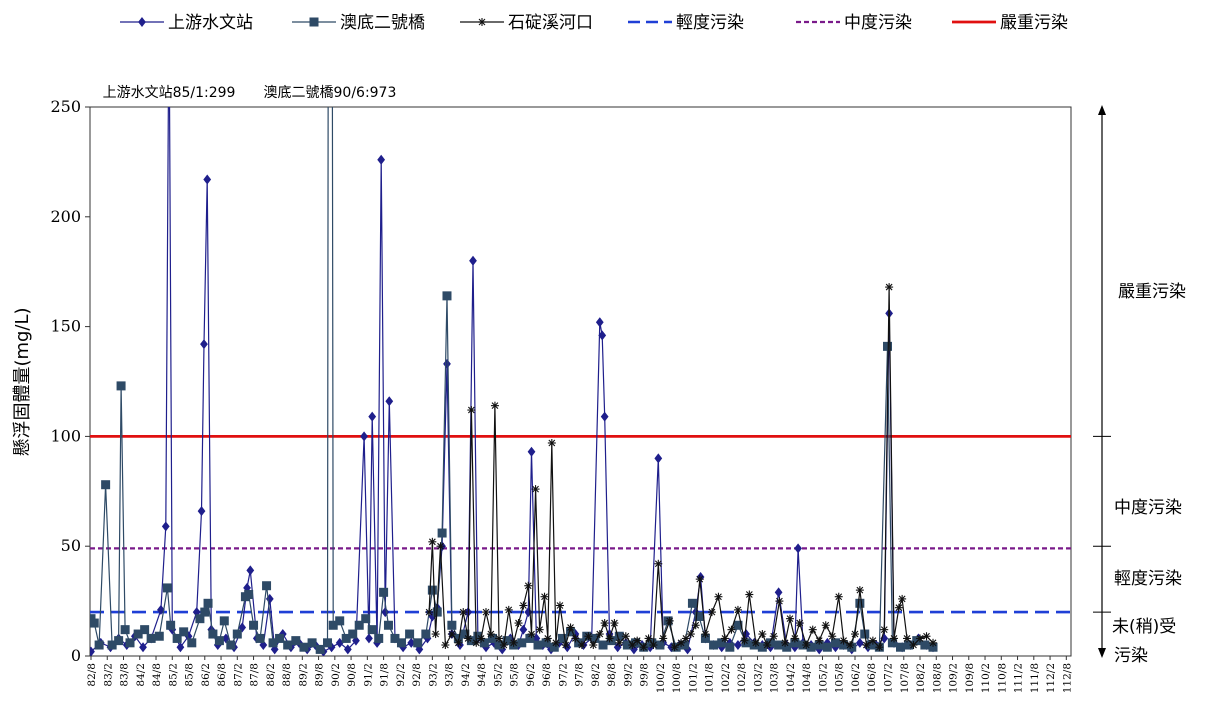  Describe the element at coordinates (382, 23) in the screenshot. I see `legend-label: 澳底二號橋` at that location.